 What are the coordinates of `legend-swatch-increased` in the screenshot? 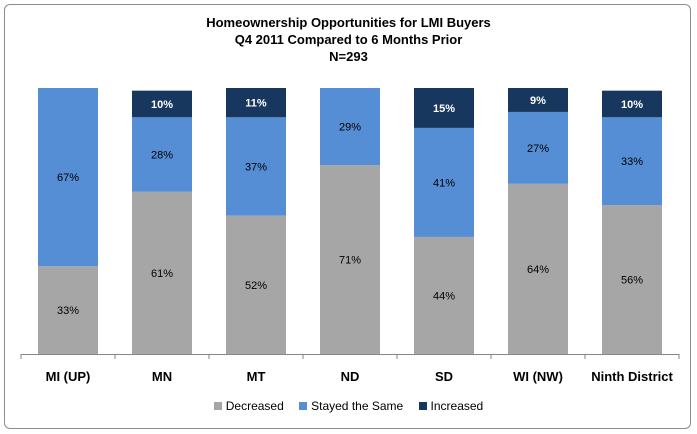 It's located at (422, 406).